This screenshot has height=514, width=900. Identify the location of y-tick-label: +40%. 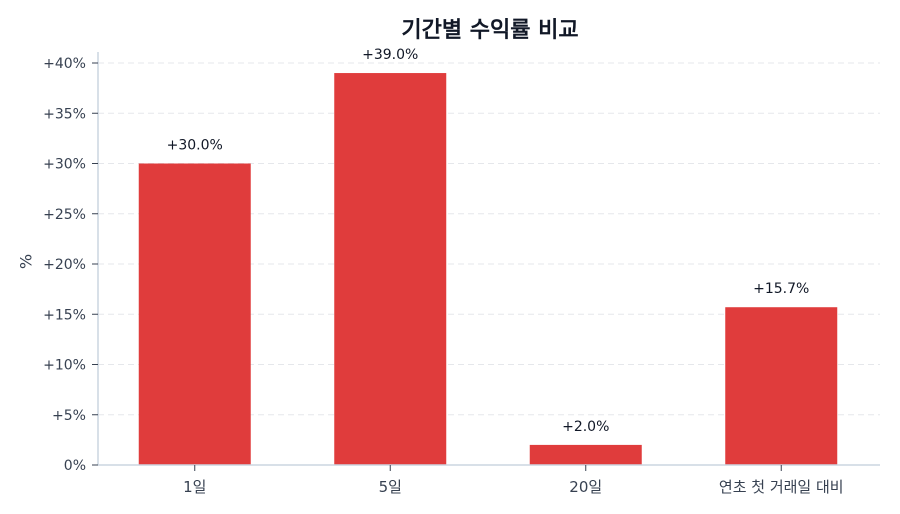
(64, 64).